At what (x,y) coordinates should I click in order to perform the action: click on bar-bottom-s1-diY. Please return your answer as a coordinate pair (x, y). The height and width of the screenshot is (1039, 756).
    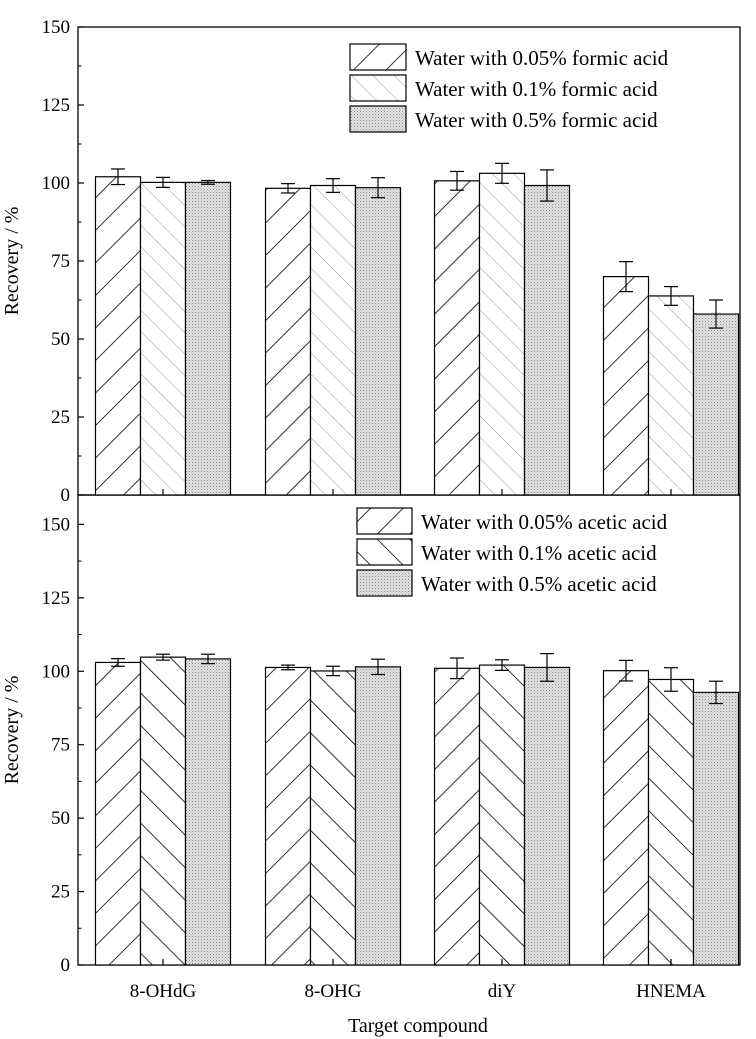
    Looking at the image, I should click on (502, 815).